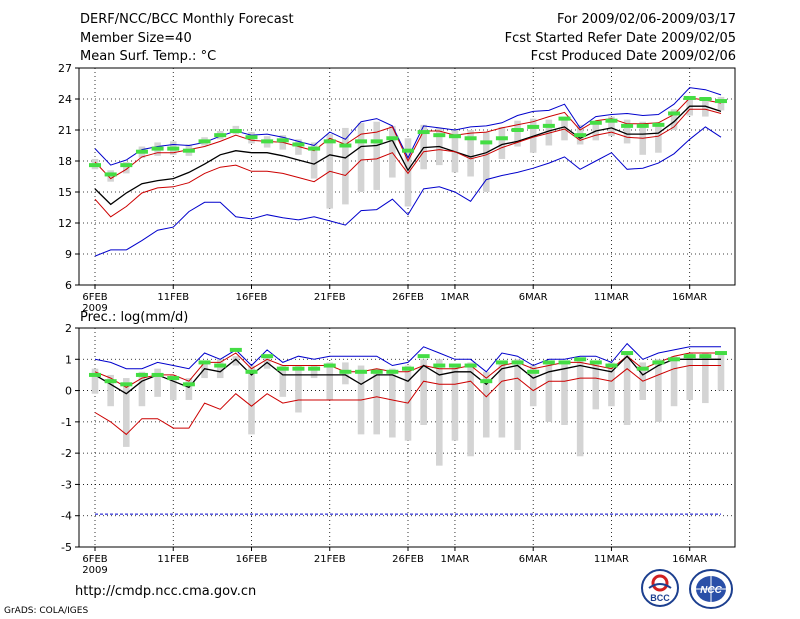  Describe the element at coordinates (611, 559) in the screenshot. I see `x-tick-label: 11MAR` at that location.